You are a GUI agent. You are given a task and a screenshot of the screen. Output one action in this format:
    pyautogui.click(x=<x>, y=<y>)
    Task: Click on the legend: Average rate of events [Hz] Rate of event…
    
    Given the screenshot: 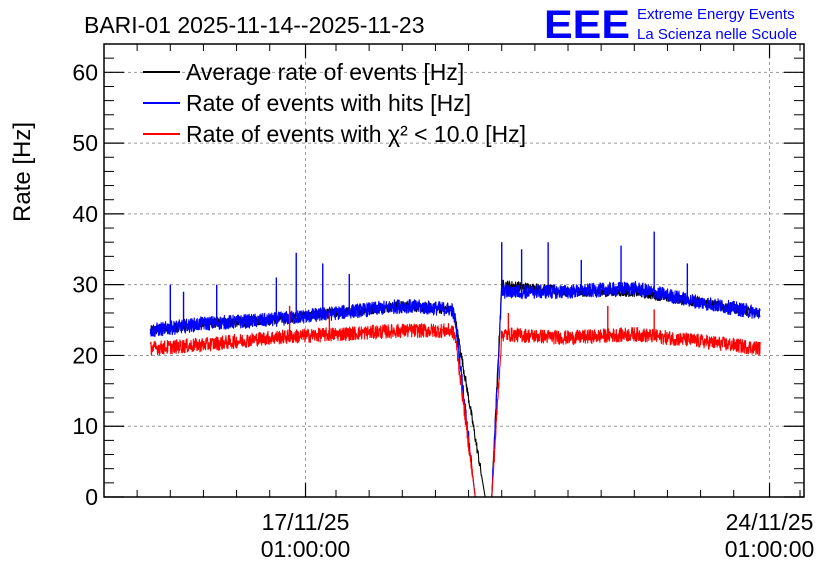 What is the action you would take?
    pyautogui.click(x=334, y=103)
    